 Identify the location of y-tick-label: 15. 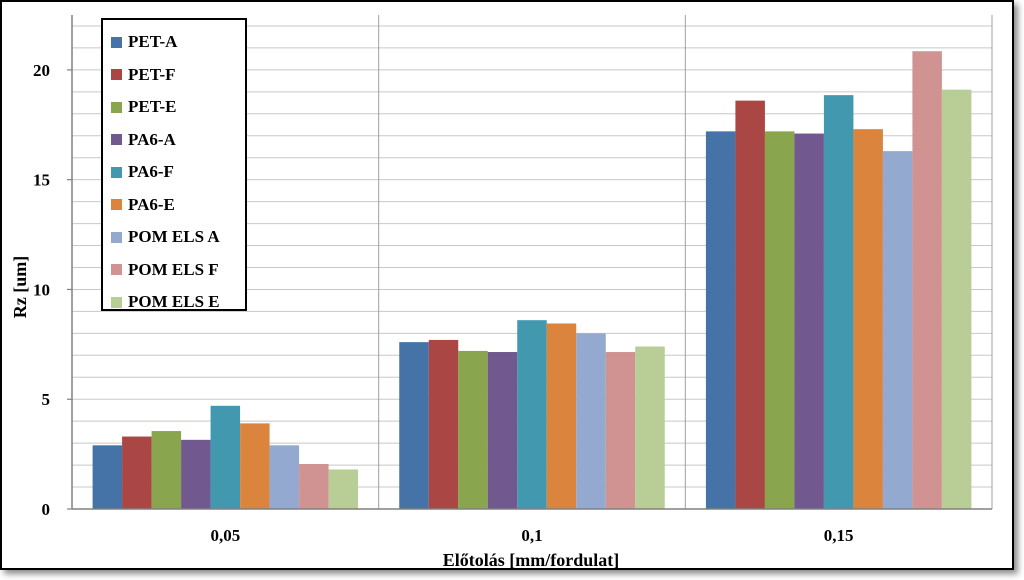
(41, 180).